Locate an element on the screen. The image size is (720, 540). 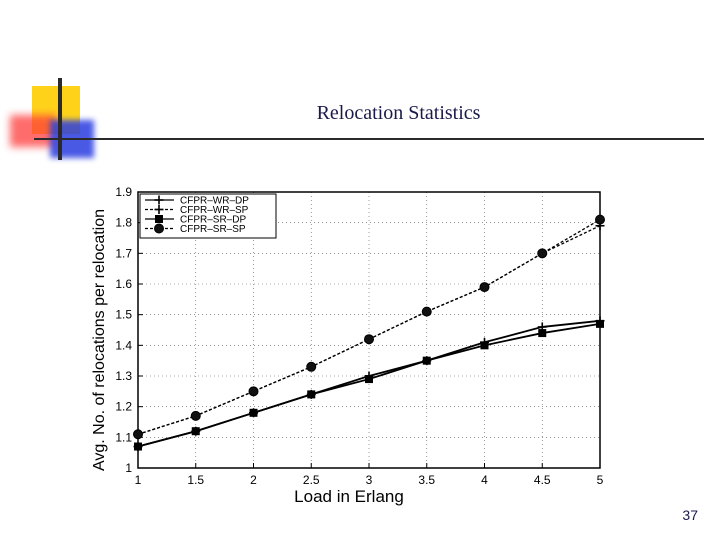
title-rule is located at coordinates (369, 139).